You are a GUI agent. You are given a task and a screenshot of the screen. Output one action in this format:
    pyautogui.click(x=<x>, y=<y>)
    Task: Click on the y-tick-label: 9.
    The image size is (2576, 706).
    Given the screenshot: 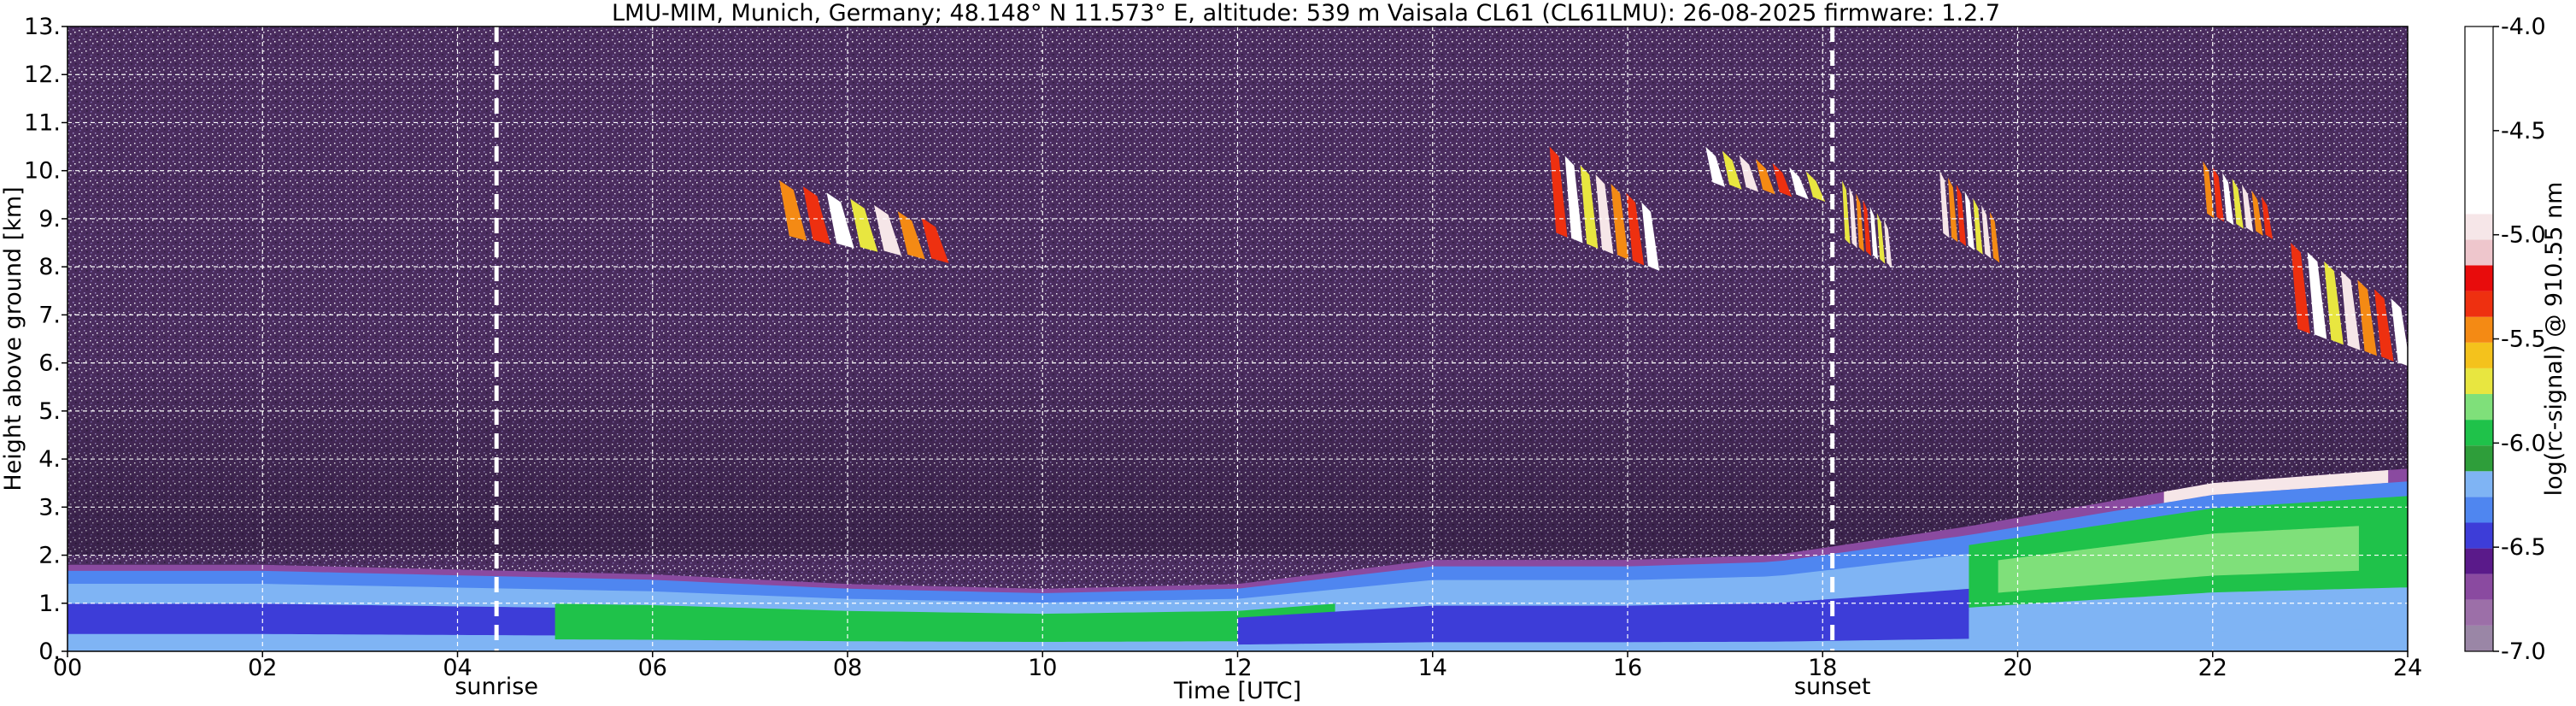 What is the action you would take?
    pyautogui.click(x=49, y=219)
    